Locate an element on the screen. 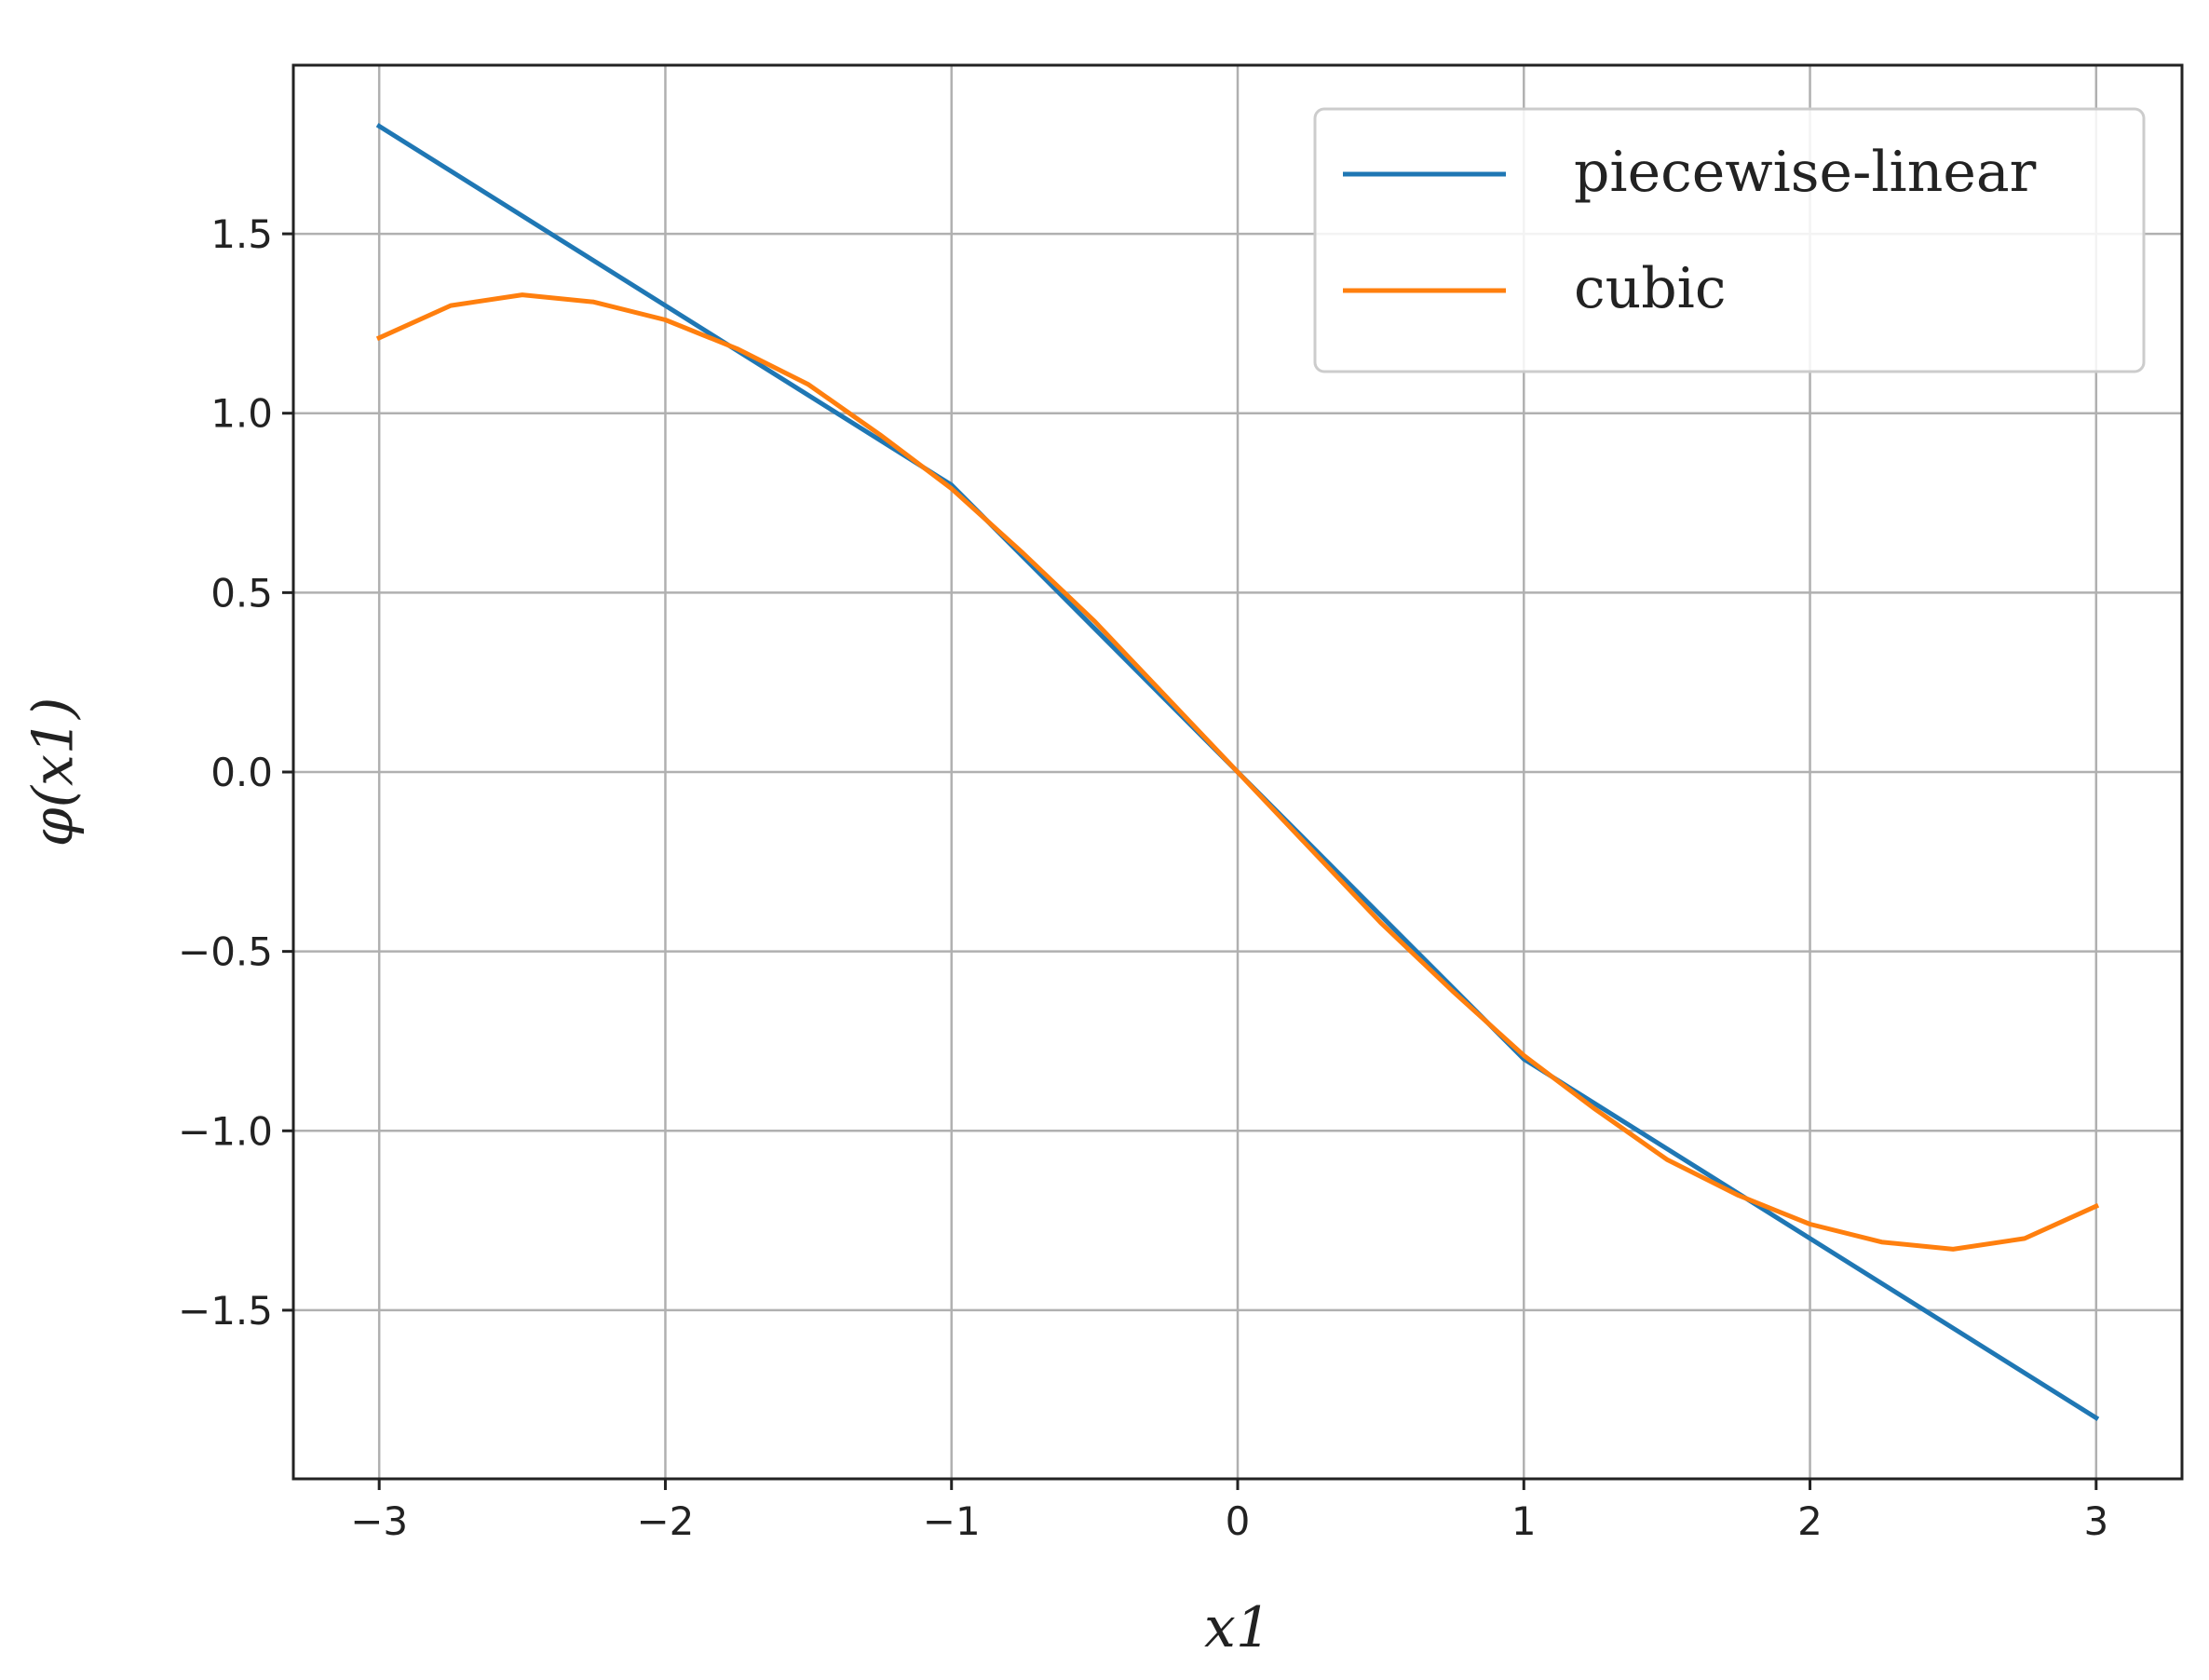 Image resolution: width=2209 pixels, height=1680 pixels. legend: piecewise-linear cubic is located at coordinates (1730, 240).